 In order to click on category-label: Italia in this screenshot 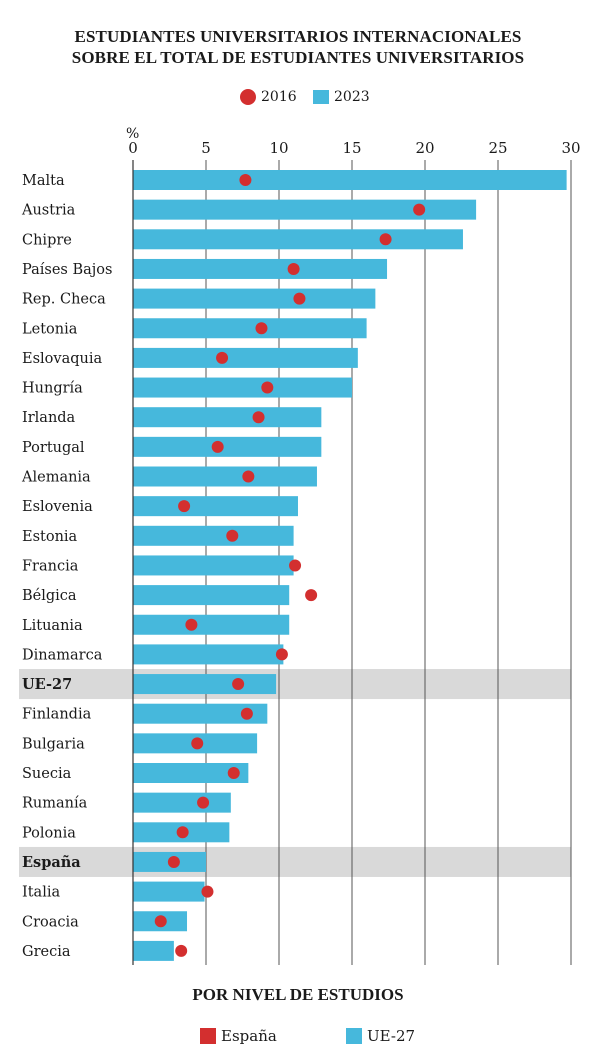, I will do `click(41, 893)`.